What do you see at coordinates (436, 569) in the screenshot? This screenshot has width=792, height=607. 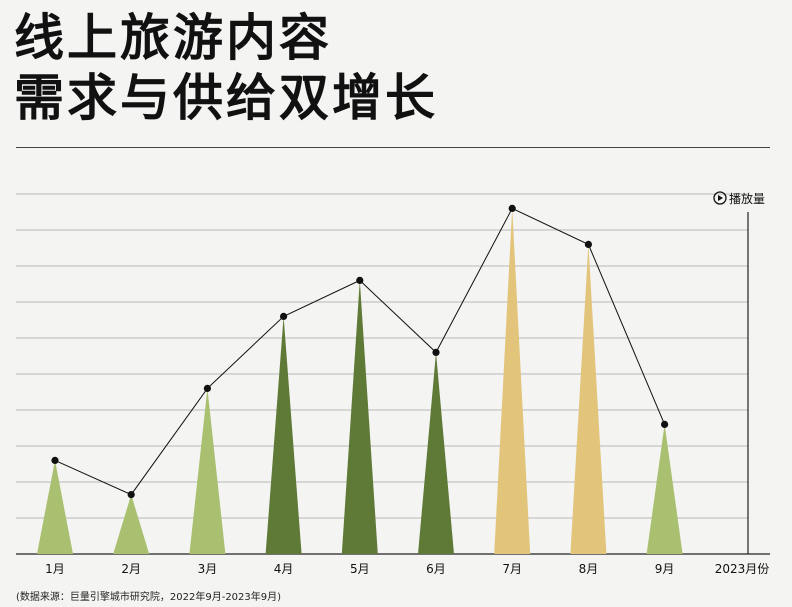 I see `x-tick-label: 6月` at bounding box center [436, 569].